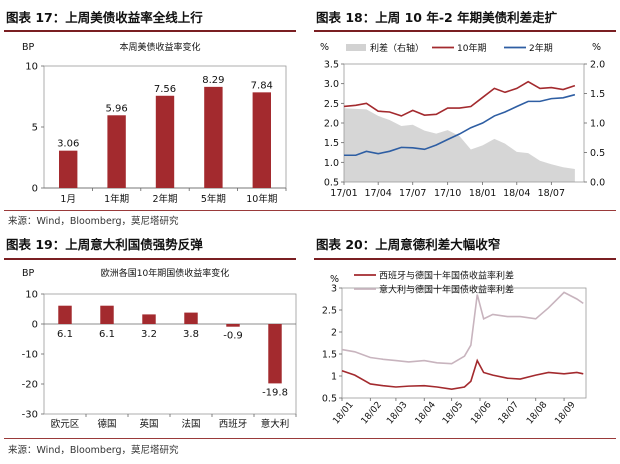  What do you see at coordinates (343, 193) in the screenshot?
I see `x-tick-label: 17/01` at bounding box center [343, 193].